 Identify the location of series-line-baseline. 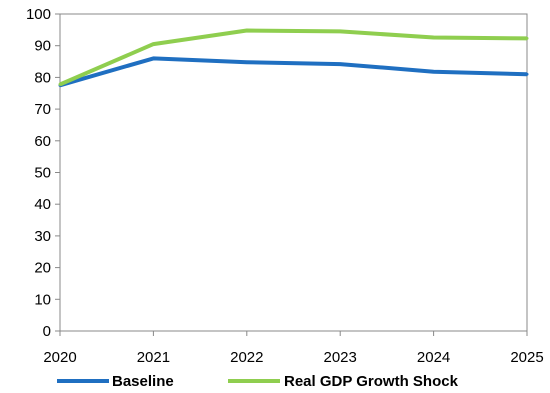
(293, 72).